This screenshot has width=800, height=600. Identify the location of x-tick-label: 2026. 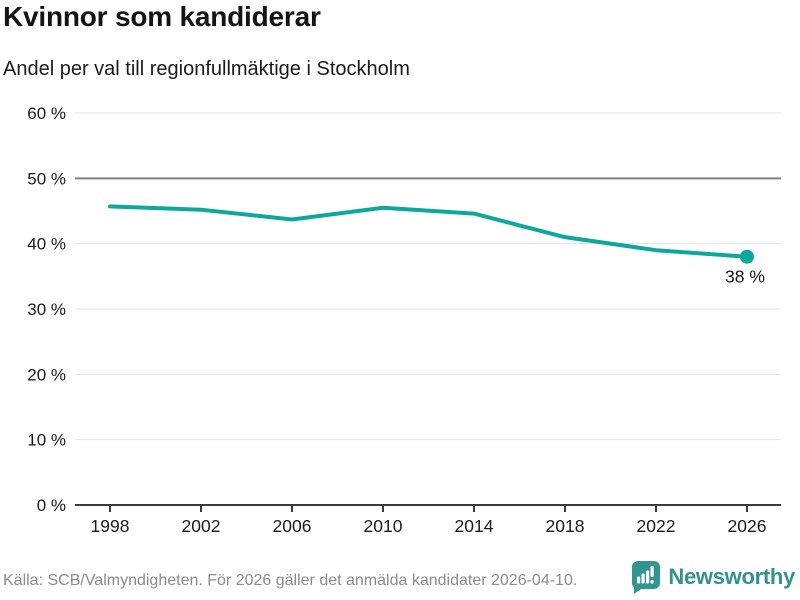
(747, 526).